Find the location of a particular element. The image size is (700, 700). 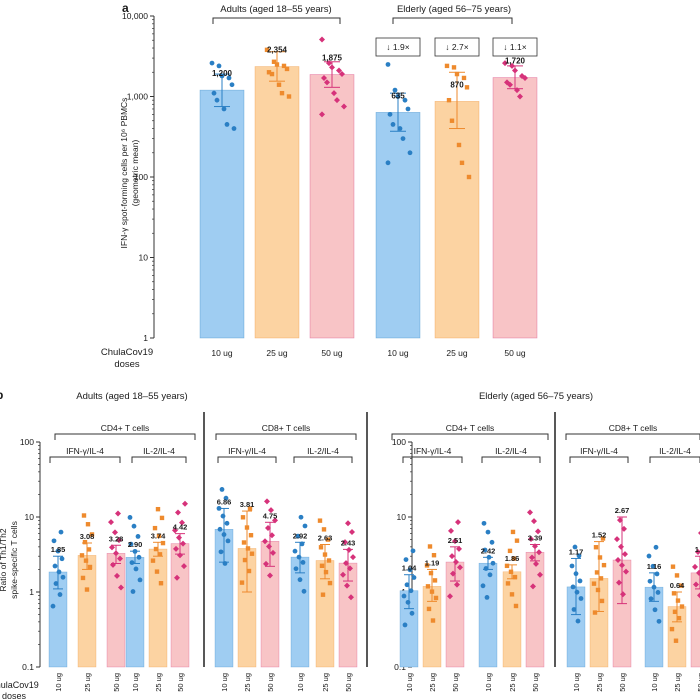

panel-b-elderly-cd8-il2-value-label: 1.8 is located at coordinates (697, 549).